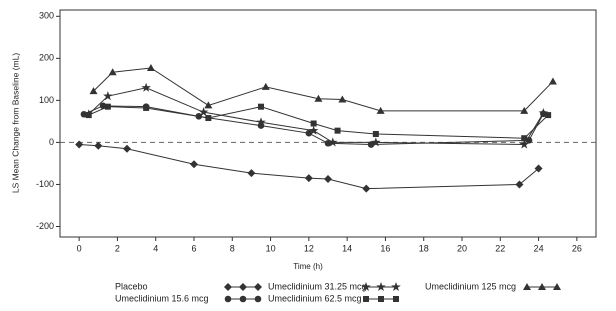  Describe the element at coordinates (15, 123) in the screenshot. I see `y-axis-label: LS Mean Change from Baseline (mL)` at that location.